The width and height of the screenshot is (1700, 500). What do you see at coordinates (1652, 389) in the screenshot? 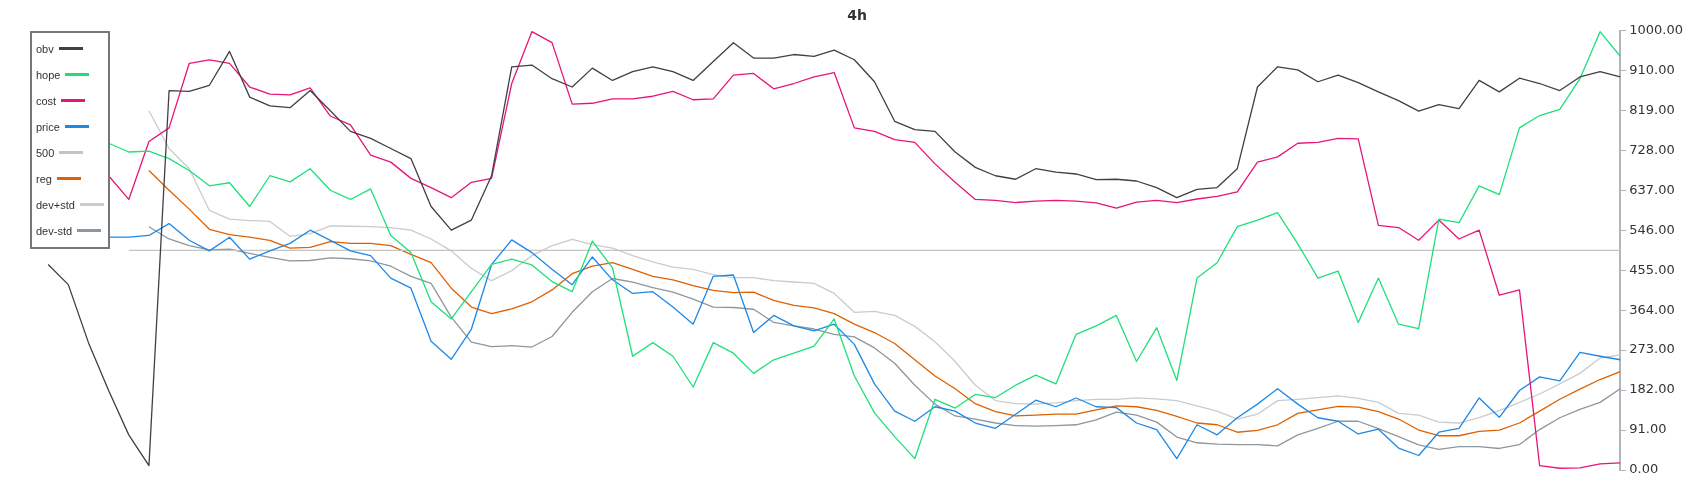
I see `y-tick-label: 182.00` at bounding box center [1652, 389].